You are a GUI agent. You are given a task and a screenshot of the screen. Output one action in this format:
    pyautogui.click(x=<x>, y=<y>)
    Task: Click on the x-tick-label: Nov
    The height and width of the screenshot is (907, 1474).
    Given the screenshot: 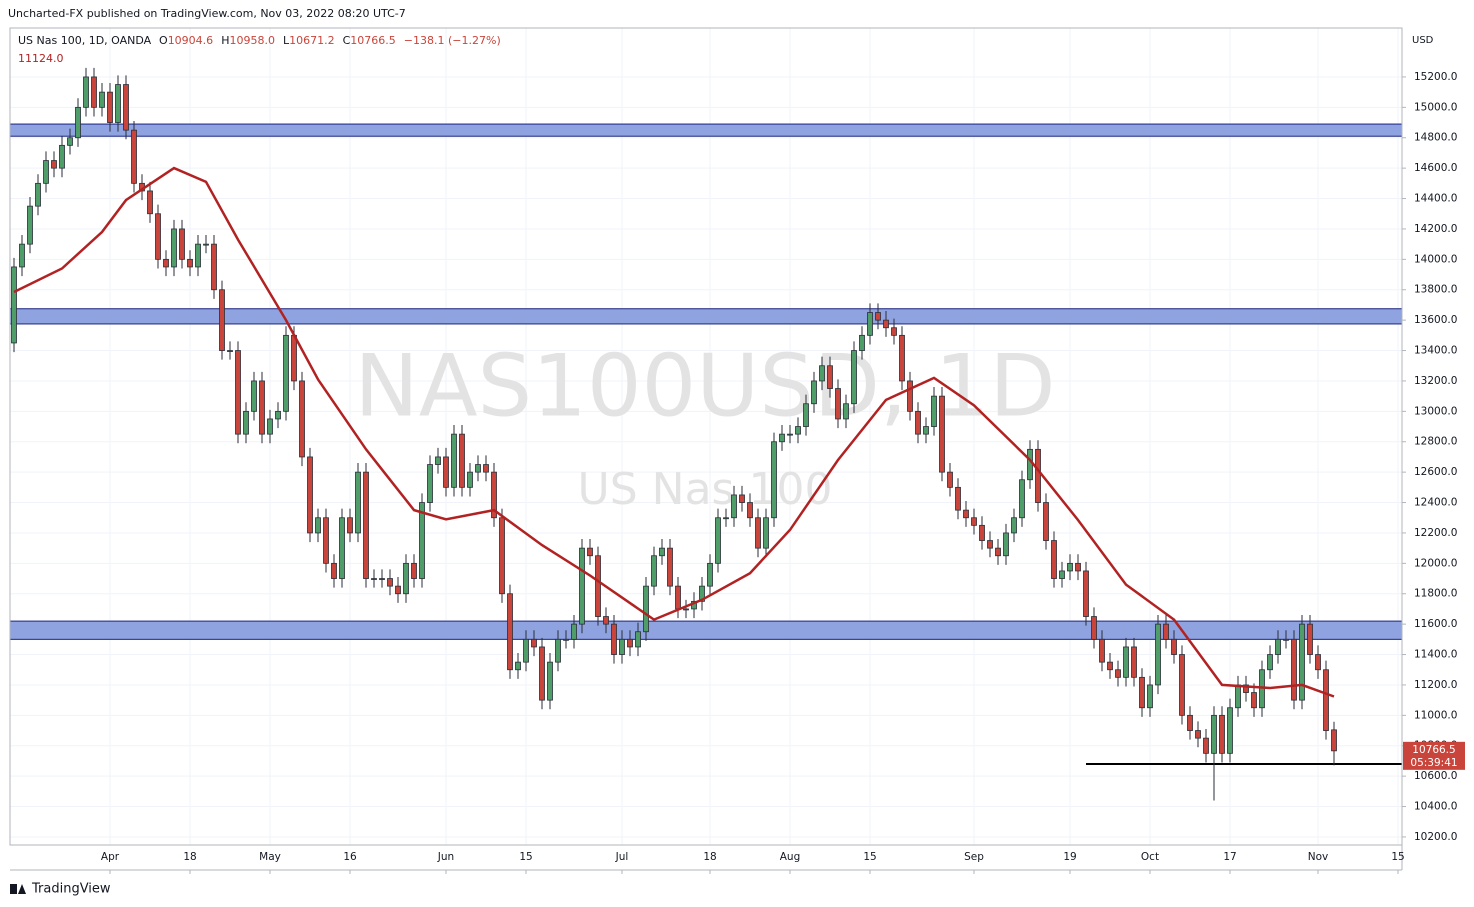 What is the action you would take?
    pyautogui.click(x=1318, y=857)
    